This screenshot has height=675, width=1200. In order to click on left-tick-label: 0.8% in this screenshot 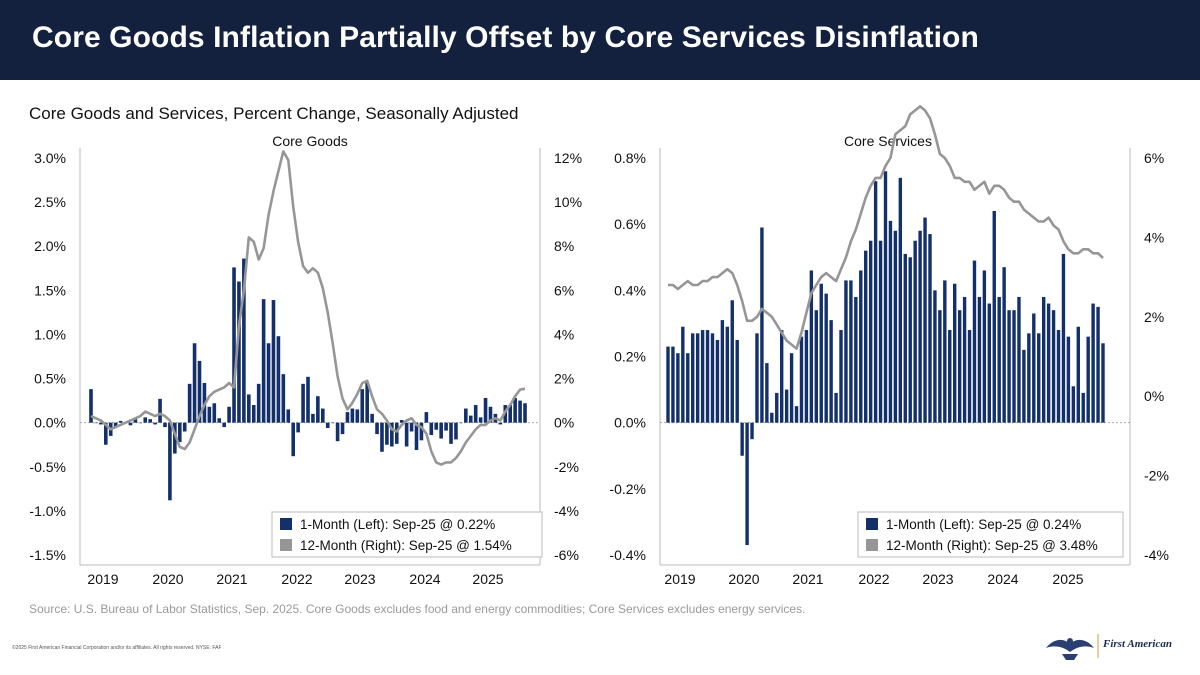, I will do `click(630, 158)`.